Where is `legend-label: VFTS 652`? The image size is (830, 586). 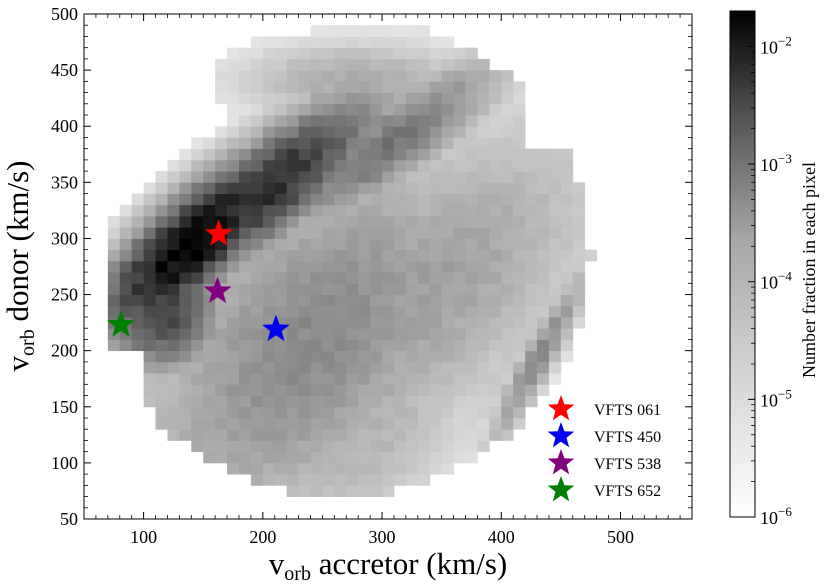 legend-label: VFTS 652 is located at coordinates (627, 491).